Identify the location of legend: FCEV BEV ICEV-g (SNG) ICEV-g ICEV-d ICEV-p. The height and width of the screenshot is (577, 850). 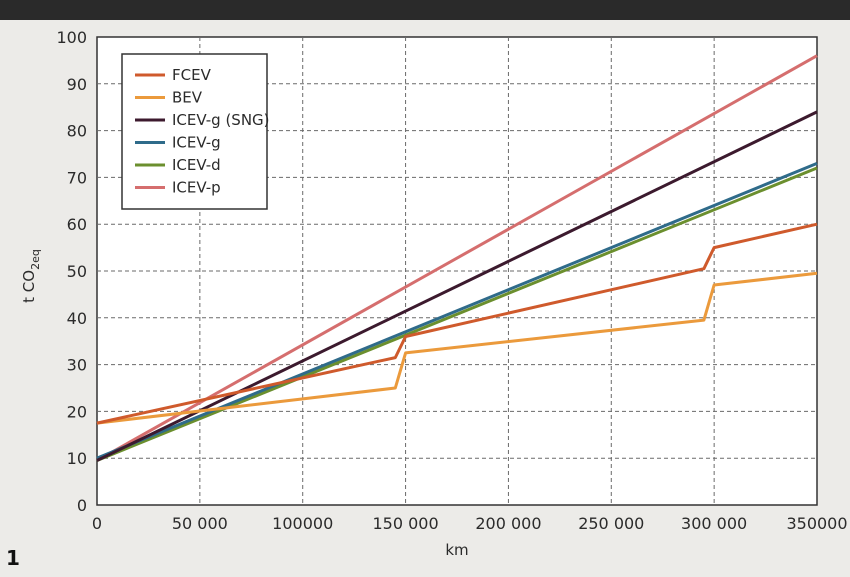
(195, 131).